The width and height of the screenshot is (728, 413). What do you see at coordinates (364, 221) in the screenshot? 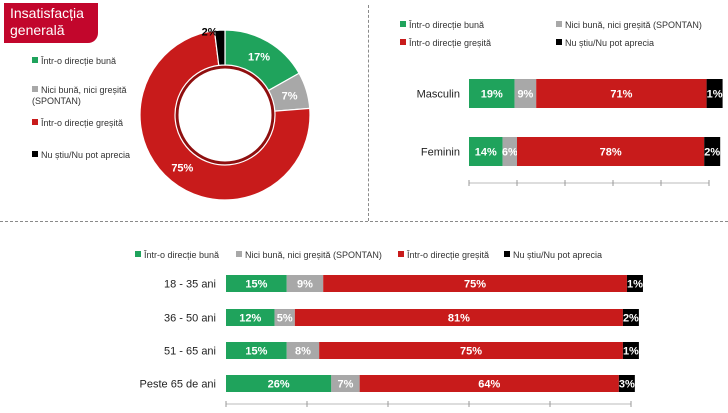
I see `horizontal-divider` at bounding box center [364, 221].